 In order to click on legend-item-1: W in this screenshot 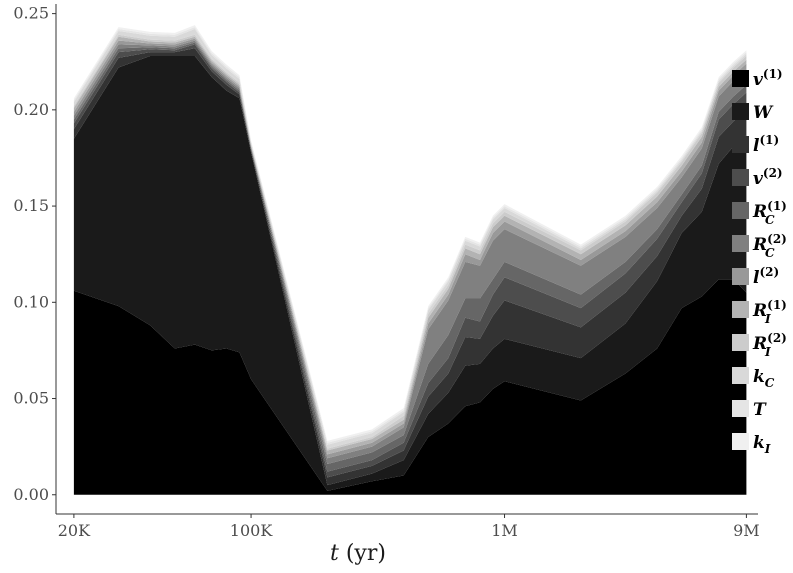, I will do `click(753, 113)`.